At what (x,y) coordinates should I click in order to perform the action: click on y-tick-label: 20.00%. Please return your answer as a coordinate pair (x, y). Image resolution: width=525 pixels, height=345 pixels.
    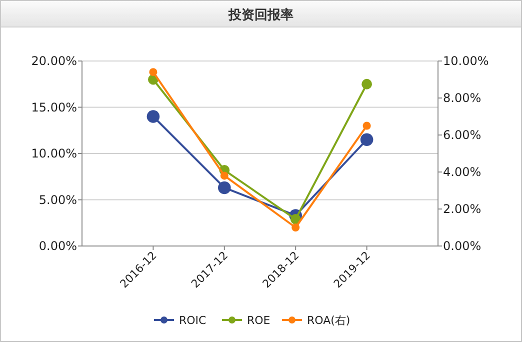
    Looking at the image, I should click on (54, 61).